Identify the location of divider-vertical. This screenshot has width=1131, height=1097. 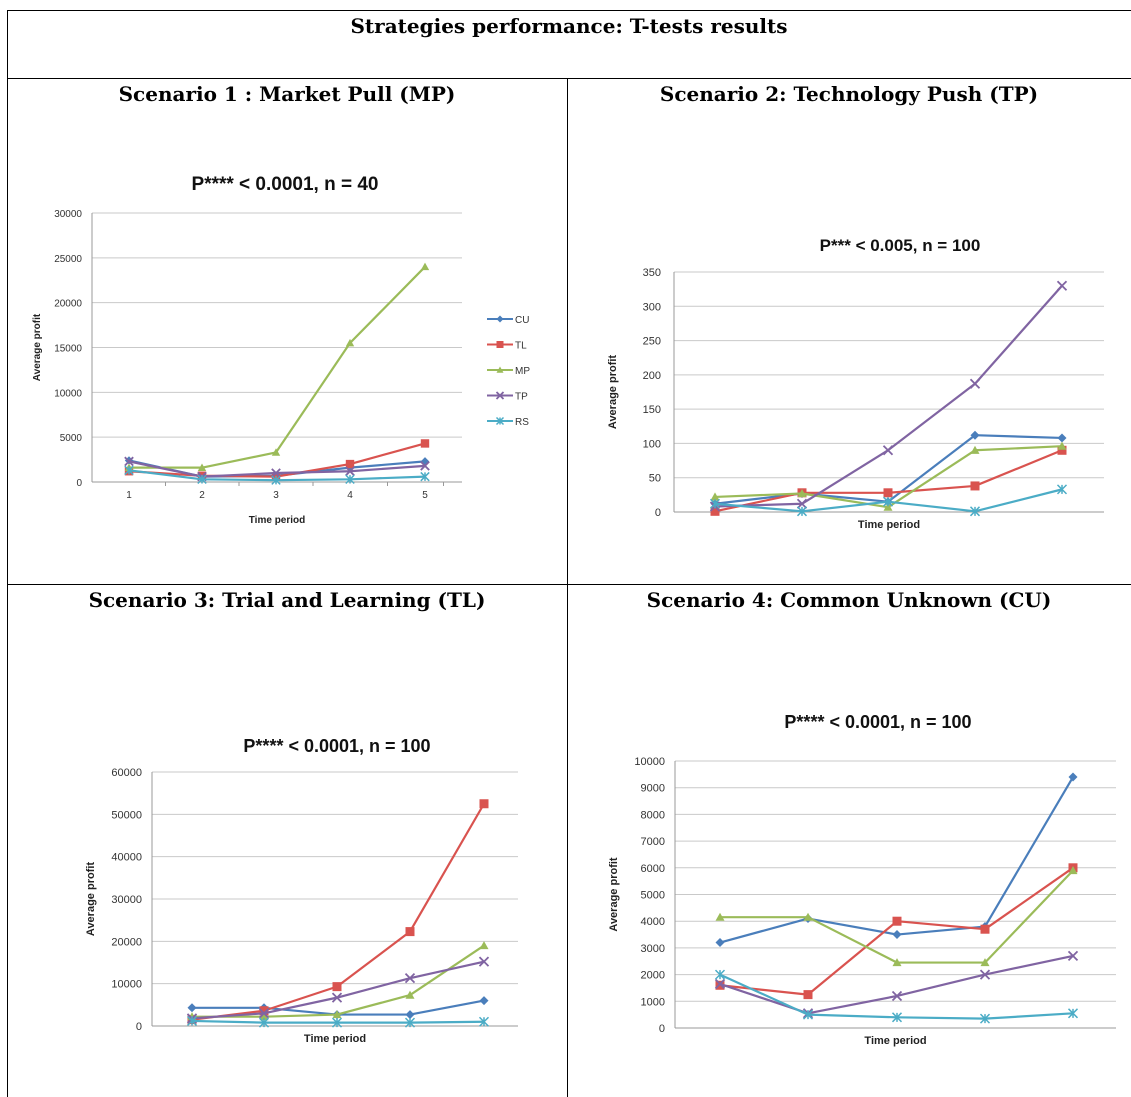
(567, 587).